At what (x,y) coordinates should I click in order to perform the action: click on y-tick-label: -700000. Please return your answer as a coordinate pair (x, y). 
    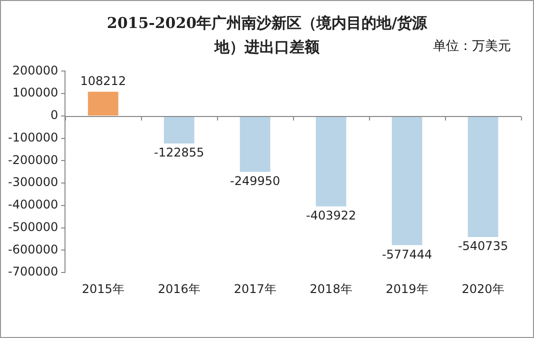
    Looking at the image, I should click on (33, 271).